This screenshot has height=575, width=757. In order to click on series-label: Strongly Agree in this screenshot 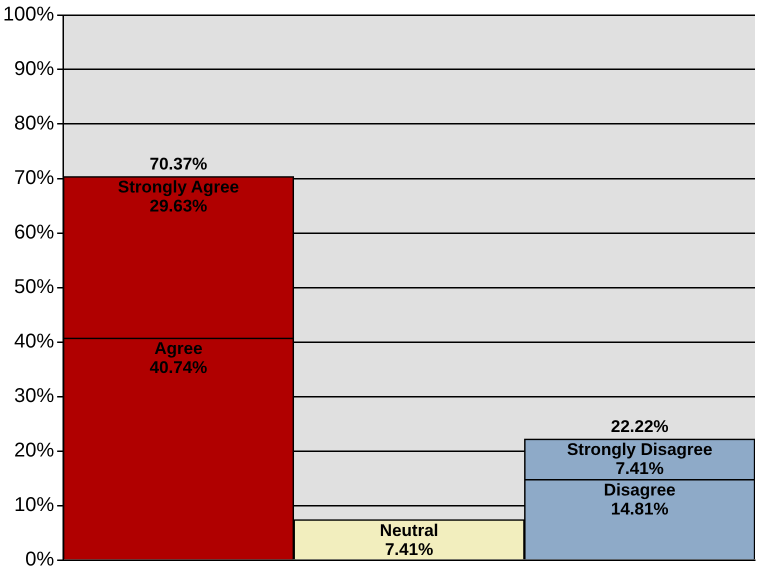, I will do `click(179, 187)`.